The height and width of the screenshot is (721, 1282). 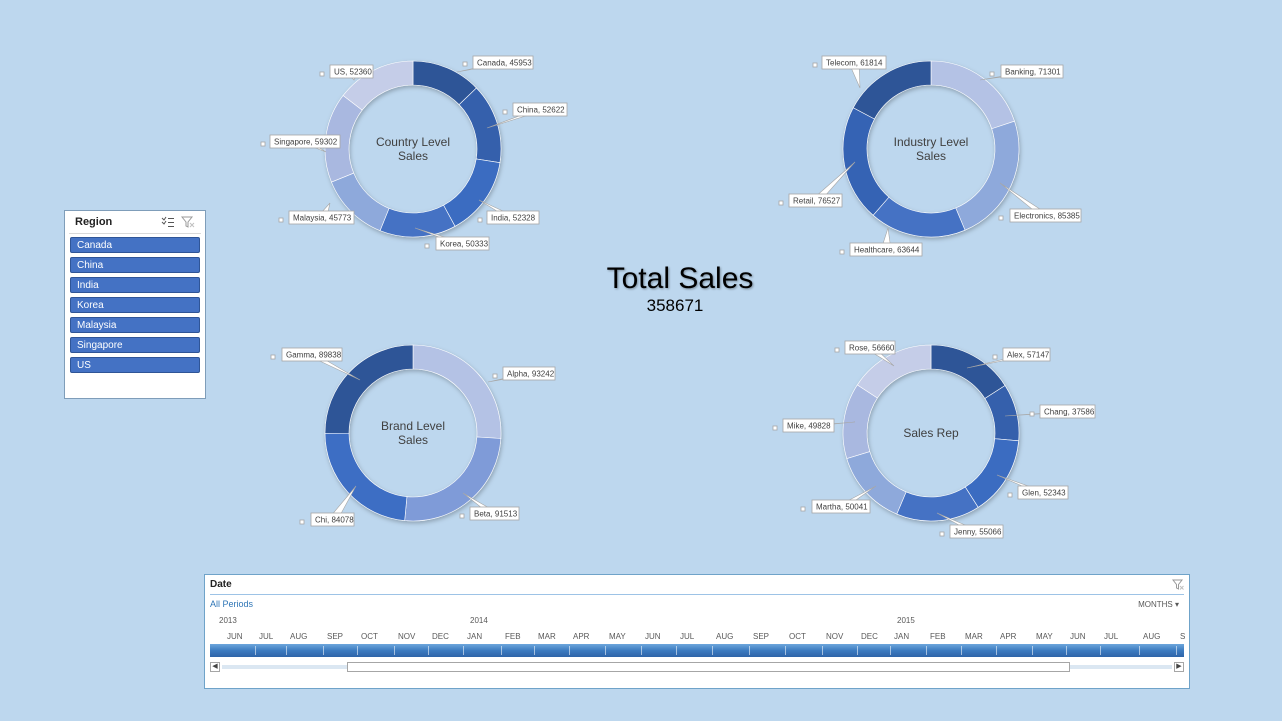 I want to click on data-label-chang: Chang, 37586, so click(x=1050, y=411).